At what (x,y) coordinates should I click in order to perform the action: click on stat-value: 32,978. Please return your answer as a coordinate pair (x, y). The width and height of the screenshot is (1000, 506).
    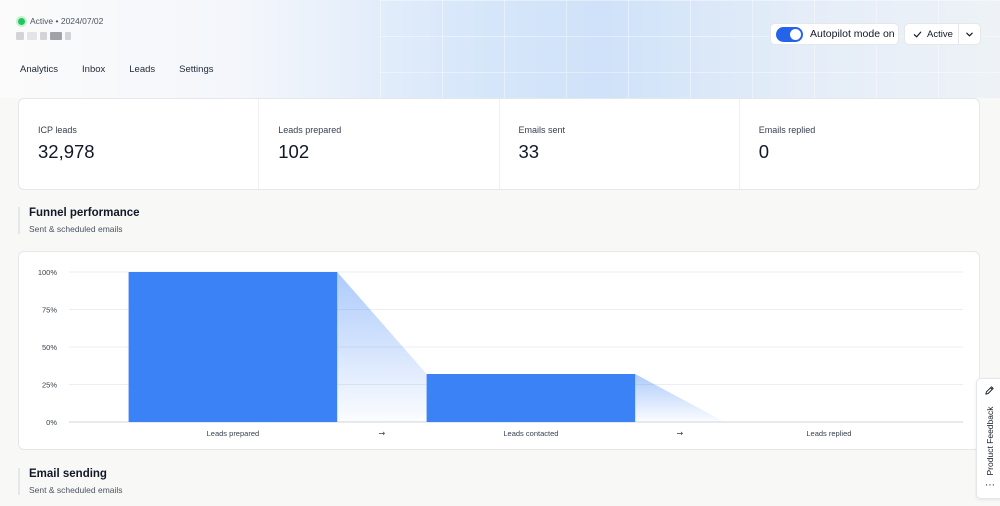
    Looking at the image, I should click on (66, 151).